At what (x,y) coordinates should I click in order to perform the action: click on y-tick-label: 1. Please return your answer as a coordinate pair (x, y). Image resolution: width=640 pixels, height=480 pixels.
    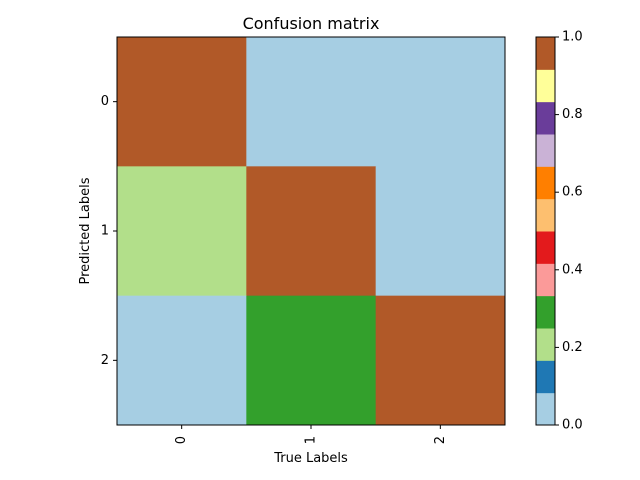
    Looking at the image, I should click on (105, 231).